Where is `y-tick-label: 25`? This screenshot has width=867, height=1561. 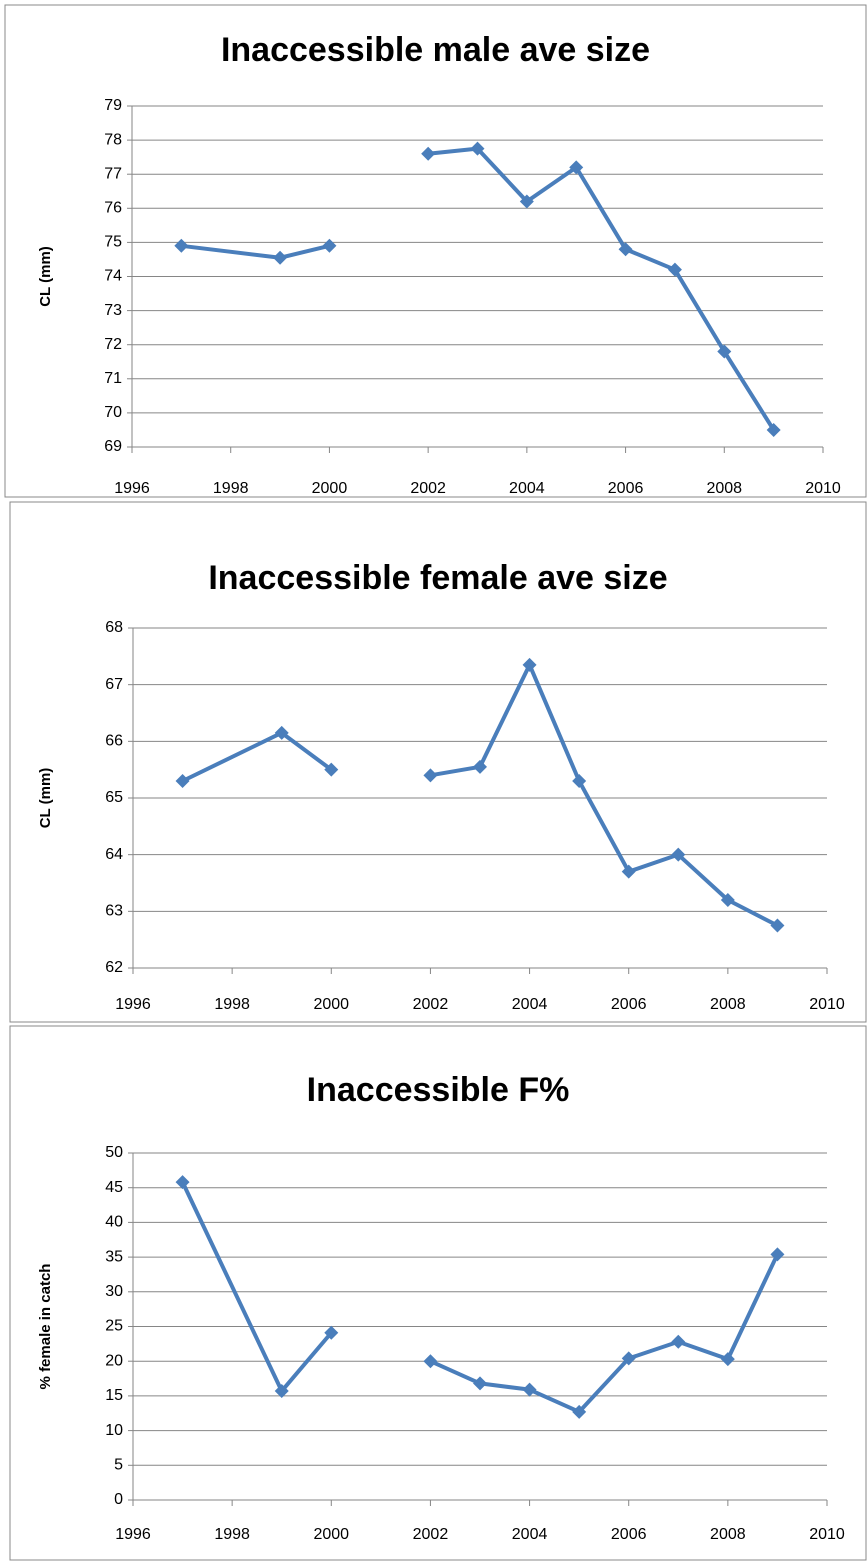
y-tick-label: 25 is located at coordinates (114, 1326).